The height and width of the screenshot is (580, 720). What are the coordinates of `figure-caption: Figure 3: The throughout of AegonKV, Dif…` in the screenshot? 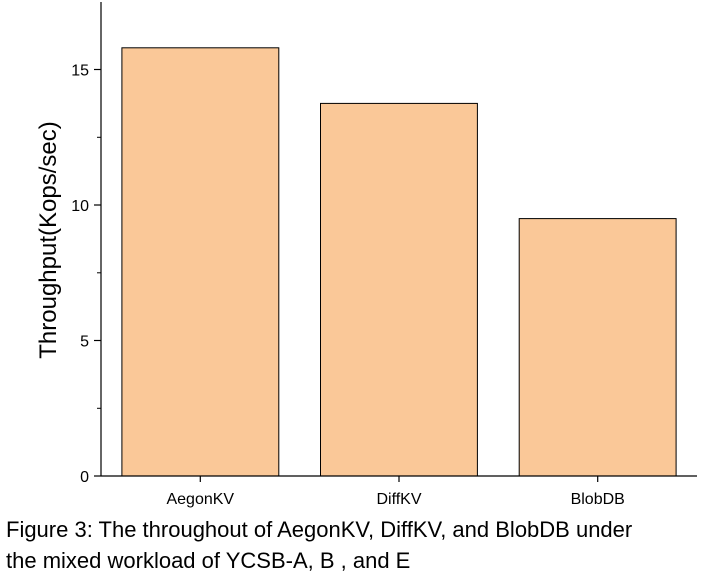 It's located at (362, 545).